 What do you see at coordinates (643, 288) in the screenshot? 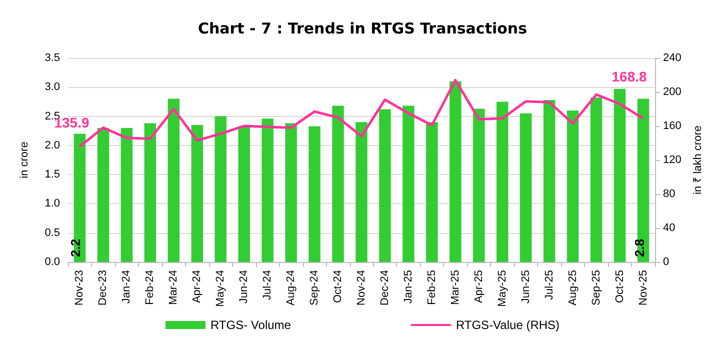
I see `x-tick-label: Nov-25` at bounding box center [643, 288].